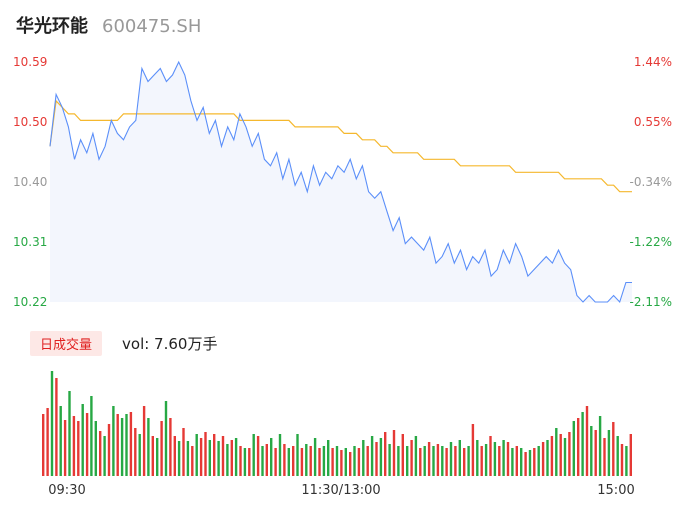 This screenshot has height=524, width=686. Describe the element at coordinates (651, 302) in the screenshot. I see `percent-tick-label: -2.11%` at that location.